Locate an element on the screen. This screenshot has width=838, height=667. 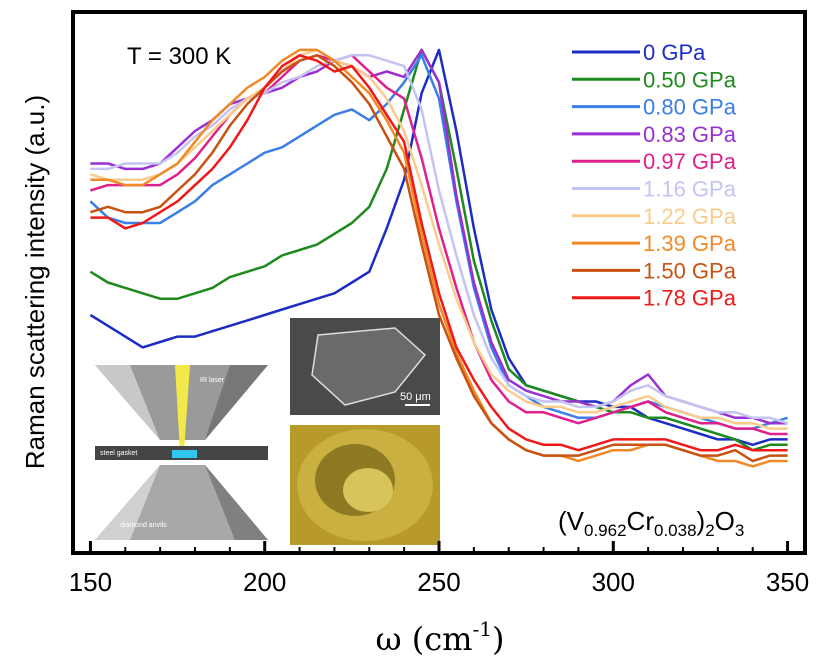
x-tick-label: 150 is located at coordinates (90, 582).